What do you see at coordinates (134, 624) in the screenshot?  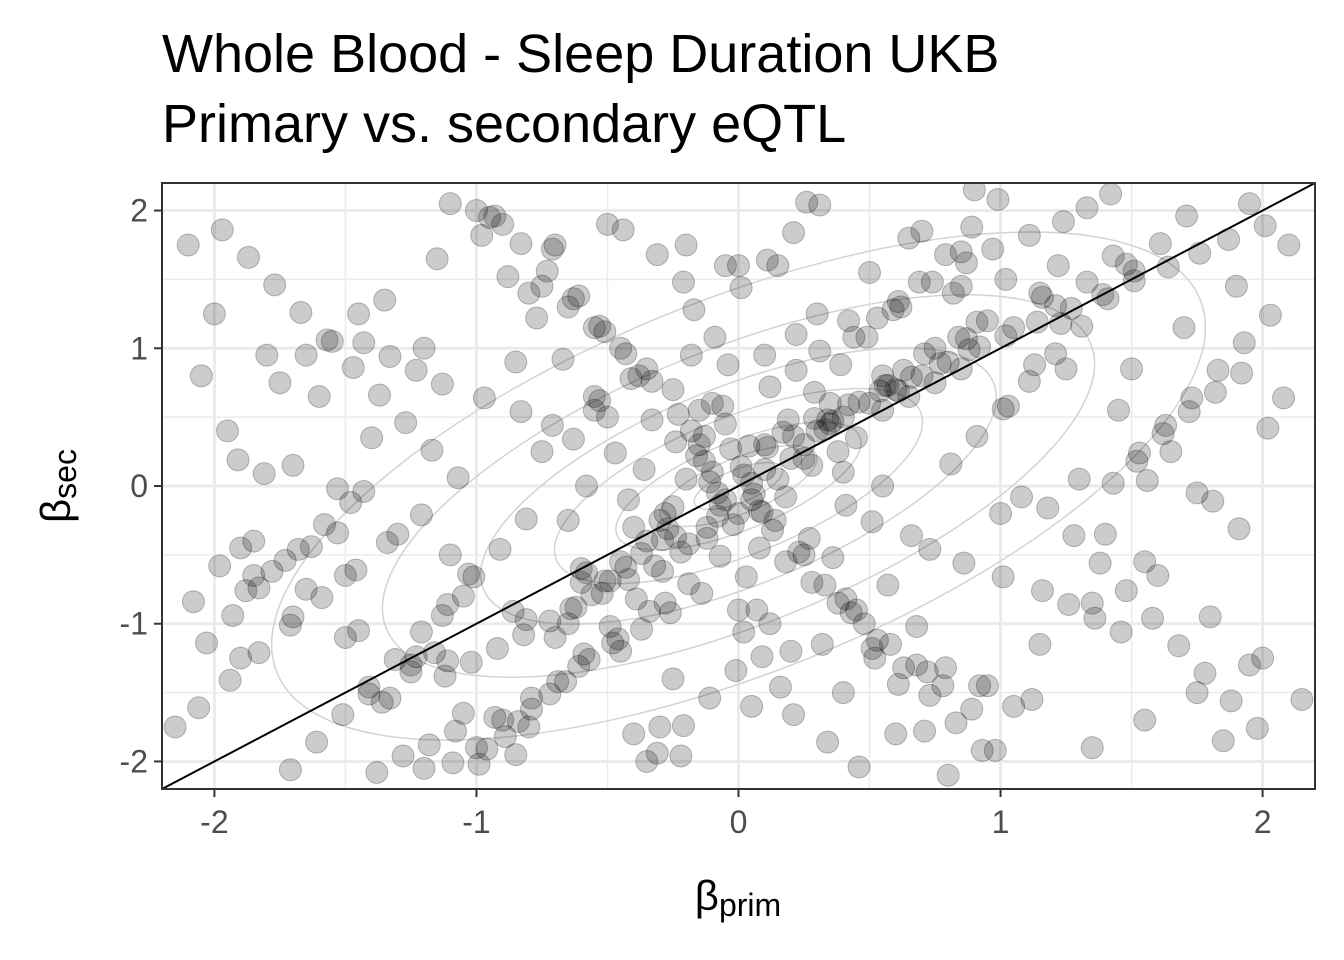 I see `y-tick-label: -1` at bounding box center [134, 624].